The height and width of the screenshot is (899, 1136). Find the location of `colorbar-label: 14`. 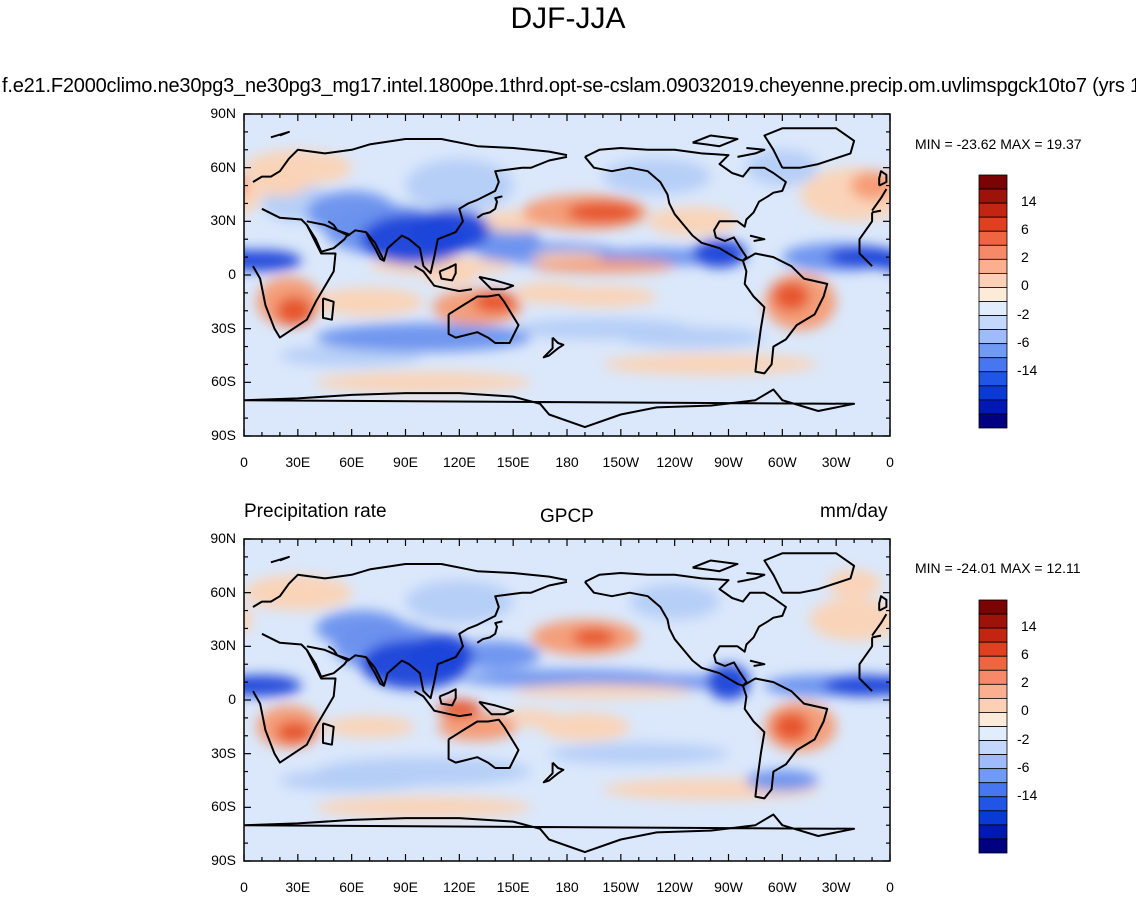

colorbar-label: 14 is located at coordinates (1029, 626).